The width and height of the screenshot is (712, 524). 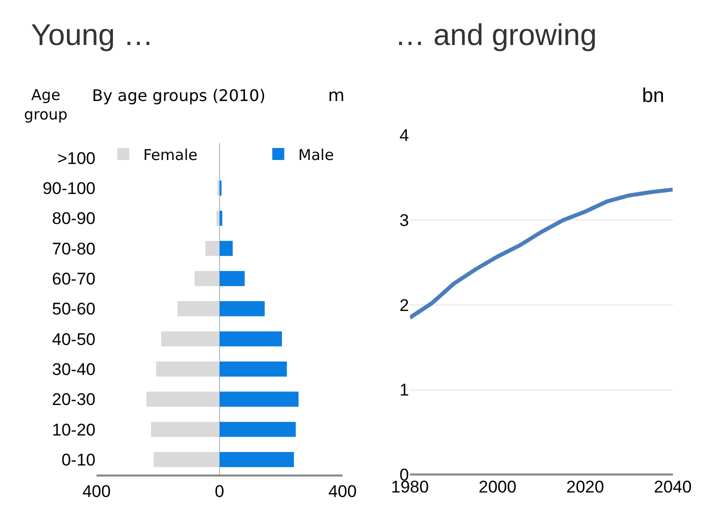 I want to click on x-axis-title: m, so click(x=336, y=96).